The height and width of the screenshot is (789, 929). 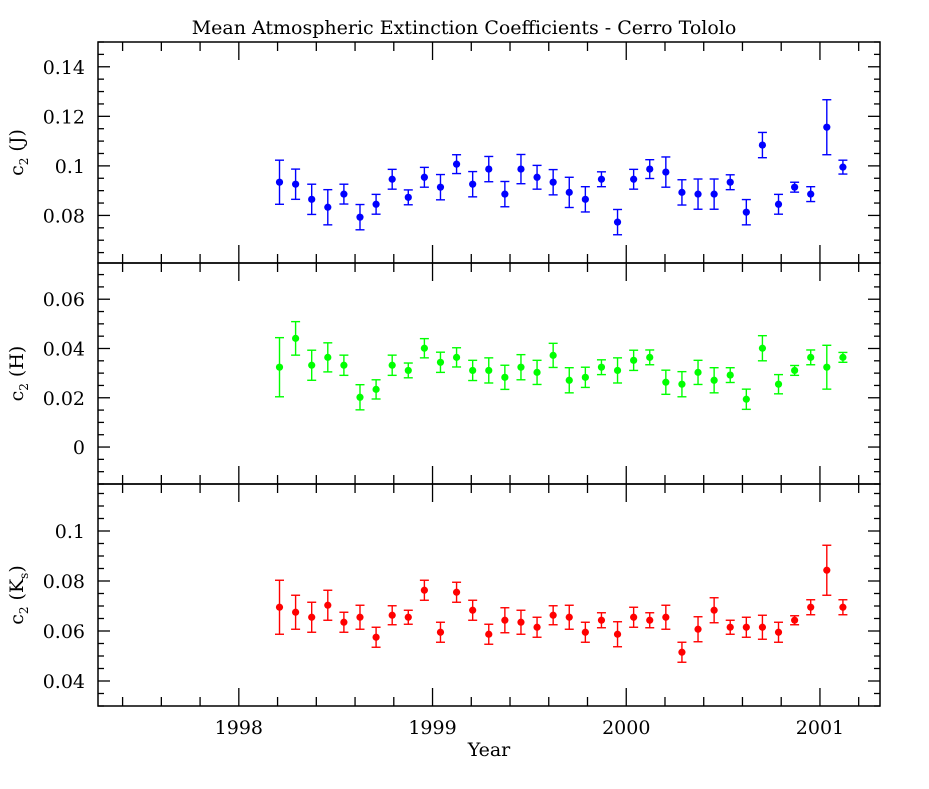 I want to click on x-axis-label: Year, so click(x=489, y=750).